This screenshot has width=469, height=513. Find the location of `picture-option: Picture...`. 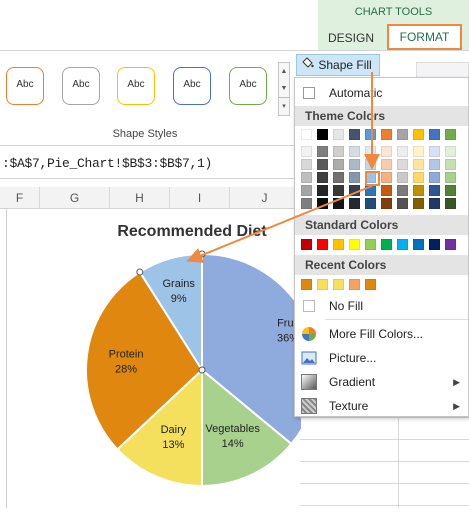

picture-option: Picture... is located at coordinates (381, 358).